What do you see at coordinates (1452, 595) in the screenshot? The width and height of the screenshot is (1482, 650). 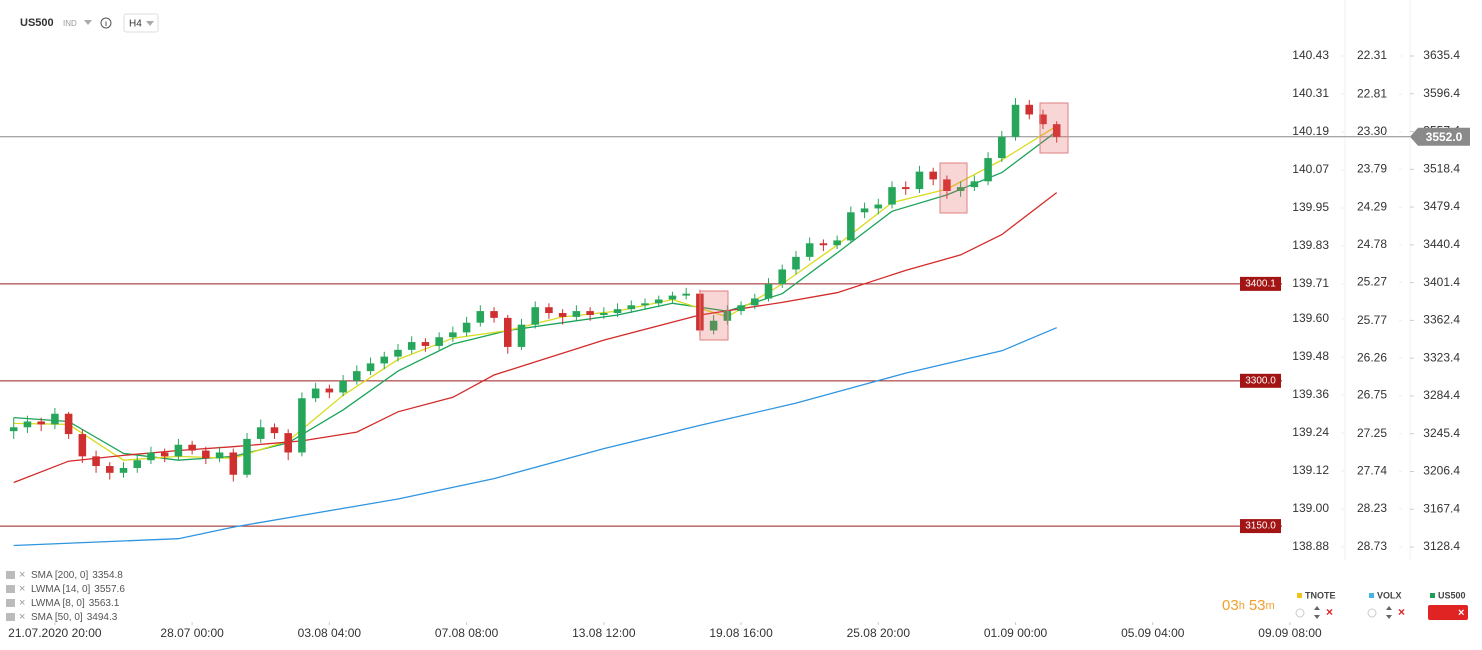 I see `tab-name: US500` at bounding box center [1452, 595].